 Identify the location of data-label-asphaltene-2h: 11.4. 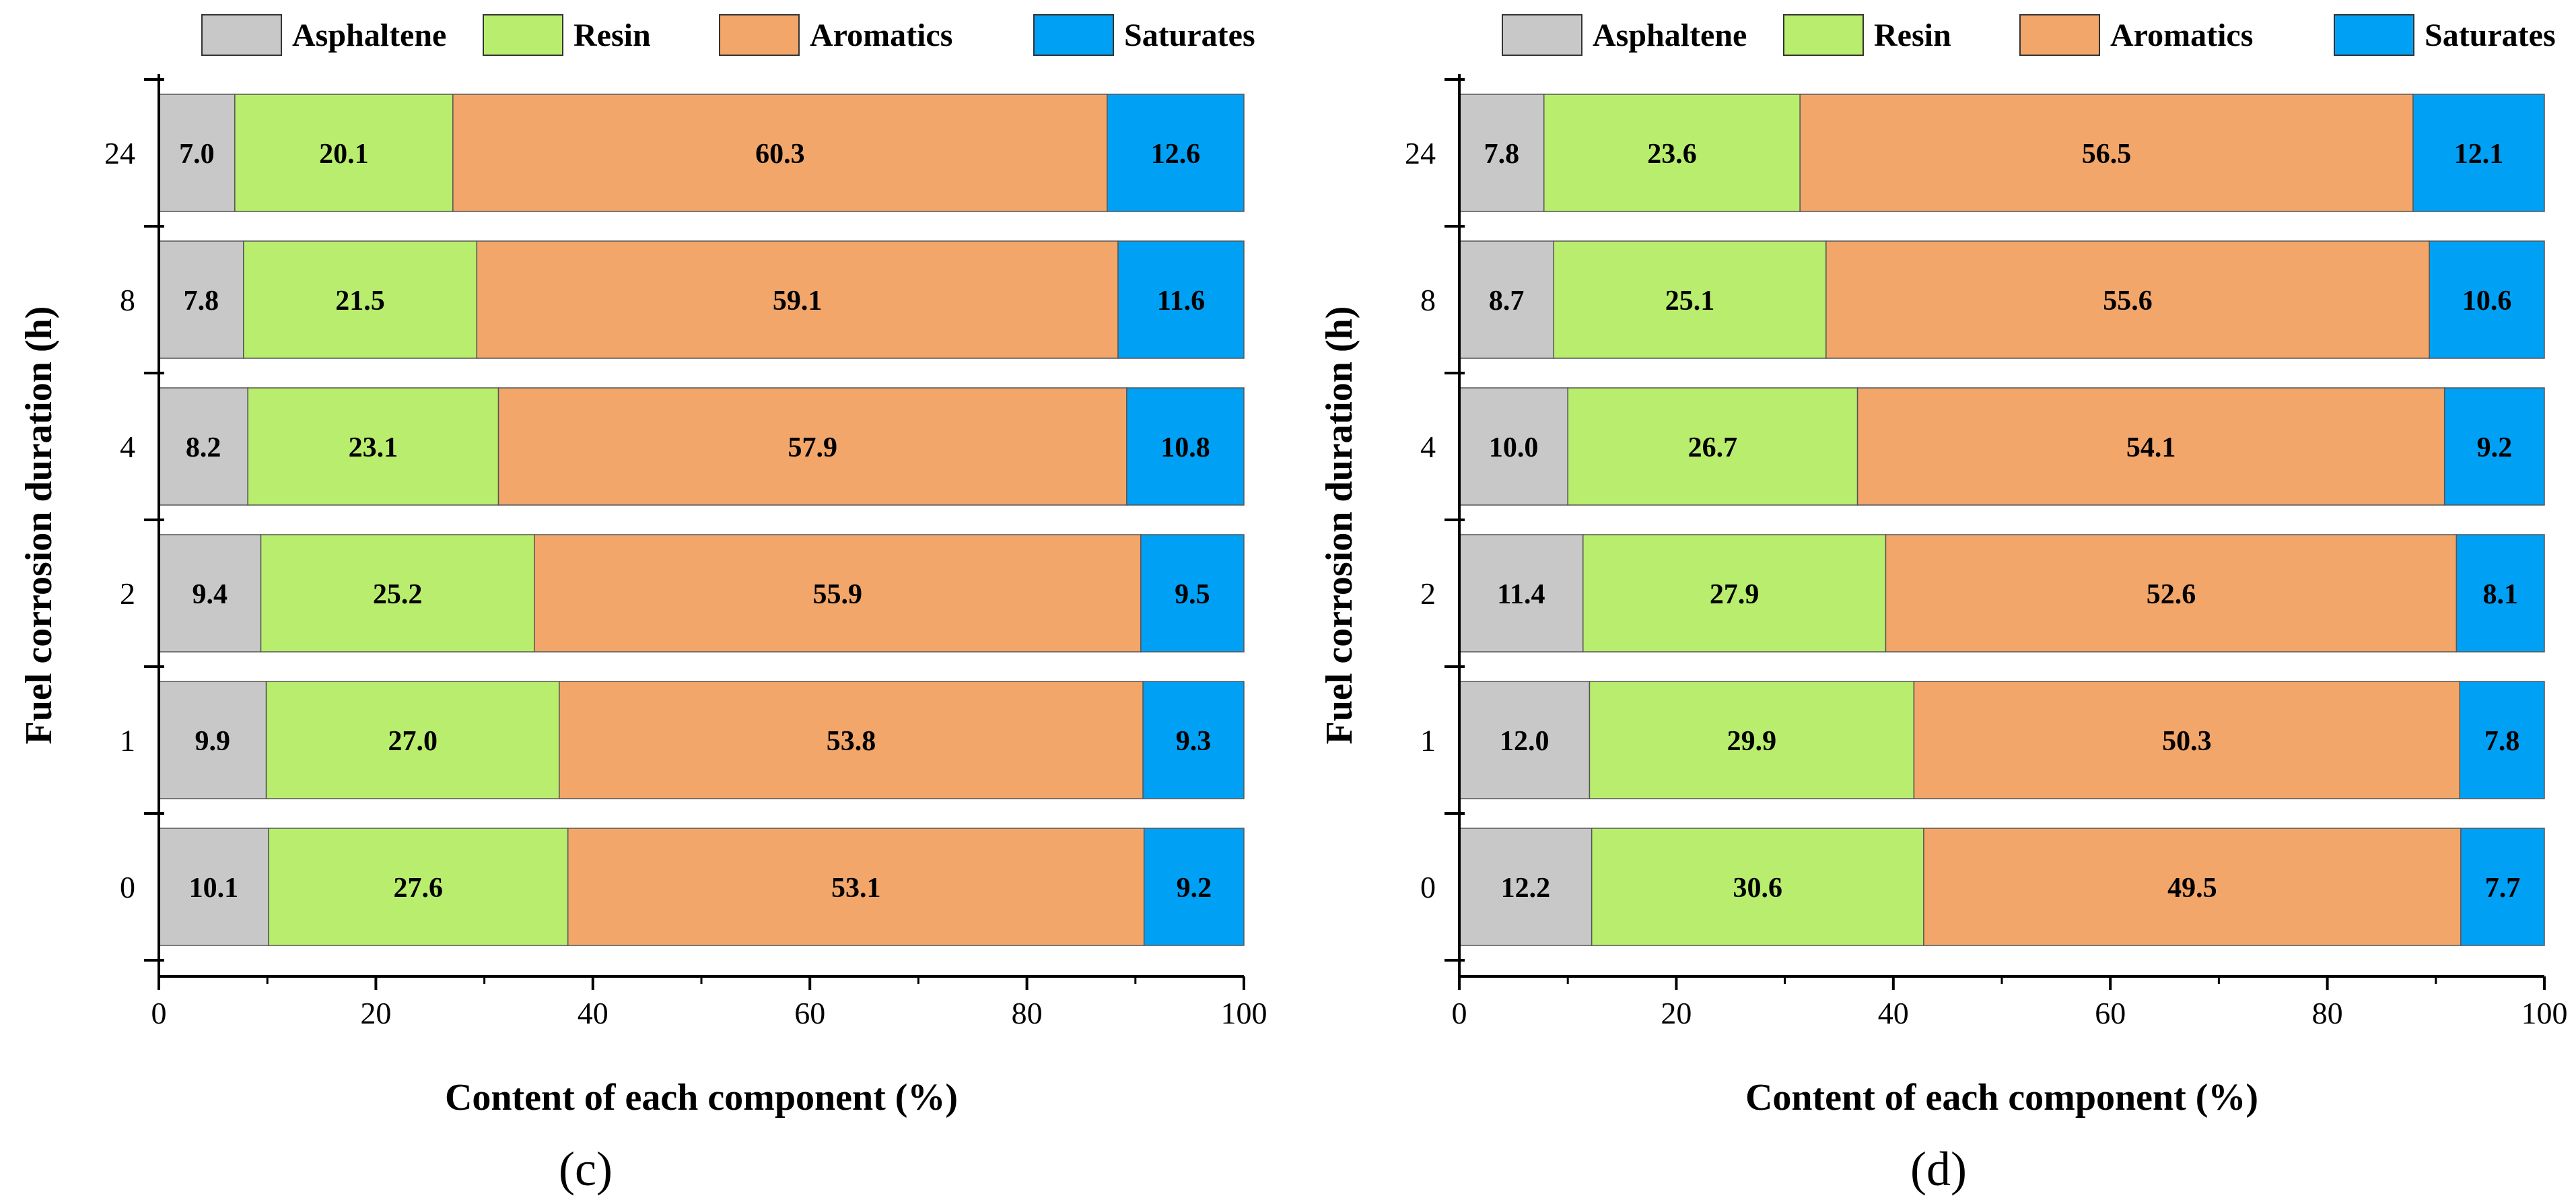
(1521, 595).